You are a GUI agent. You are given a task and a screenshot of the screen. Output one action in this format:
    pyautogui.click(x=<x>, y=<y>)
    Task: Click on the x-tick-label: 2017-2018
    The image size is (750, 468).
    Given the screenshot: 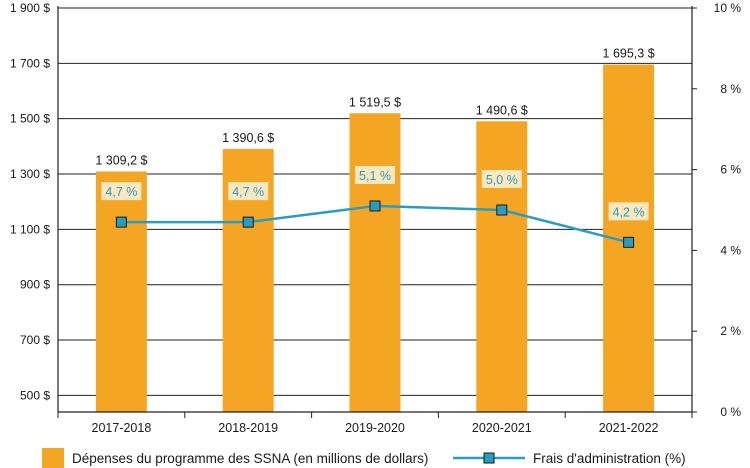 What is the action you would take?
    pyautogui.click(x=122, y=428)
    